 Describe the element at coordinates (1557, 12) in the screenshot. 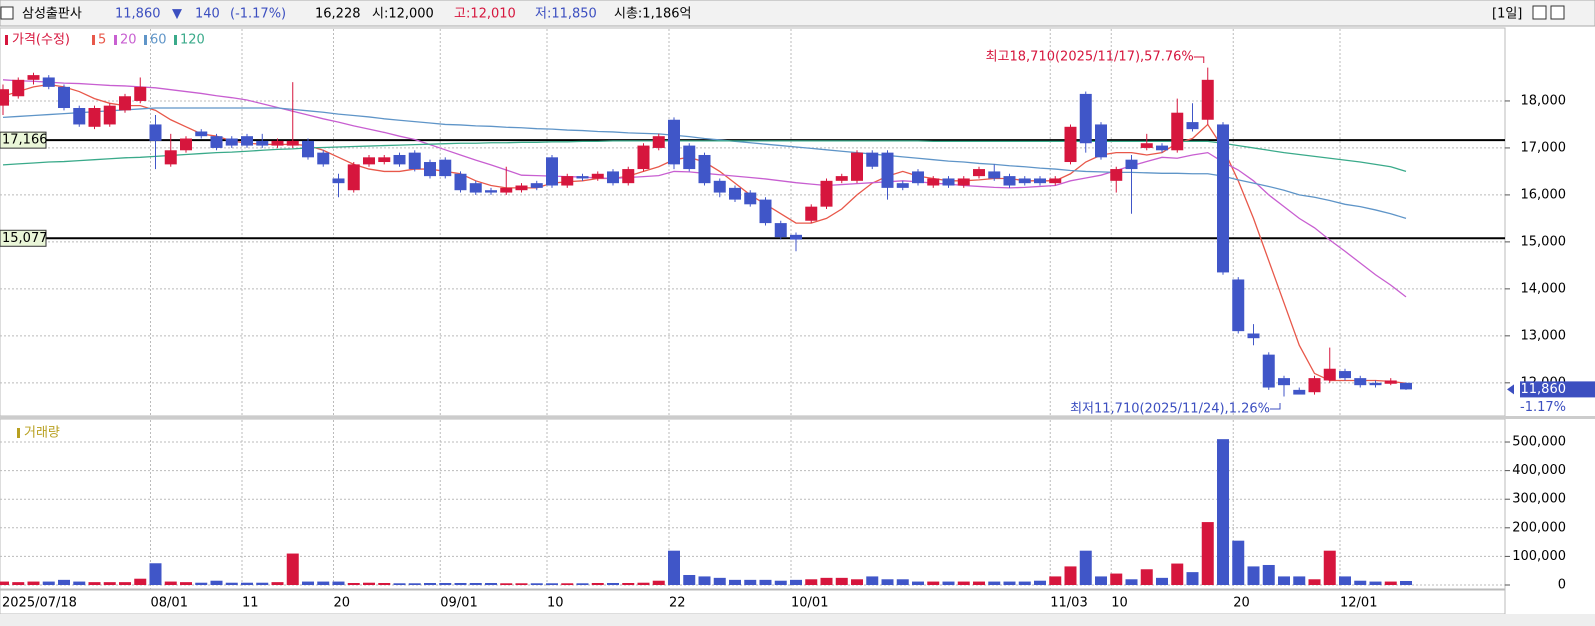

I see `close-button` at that location.